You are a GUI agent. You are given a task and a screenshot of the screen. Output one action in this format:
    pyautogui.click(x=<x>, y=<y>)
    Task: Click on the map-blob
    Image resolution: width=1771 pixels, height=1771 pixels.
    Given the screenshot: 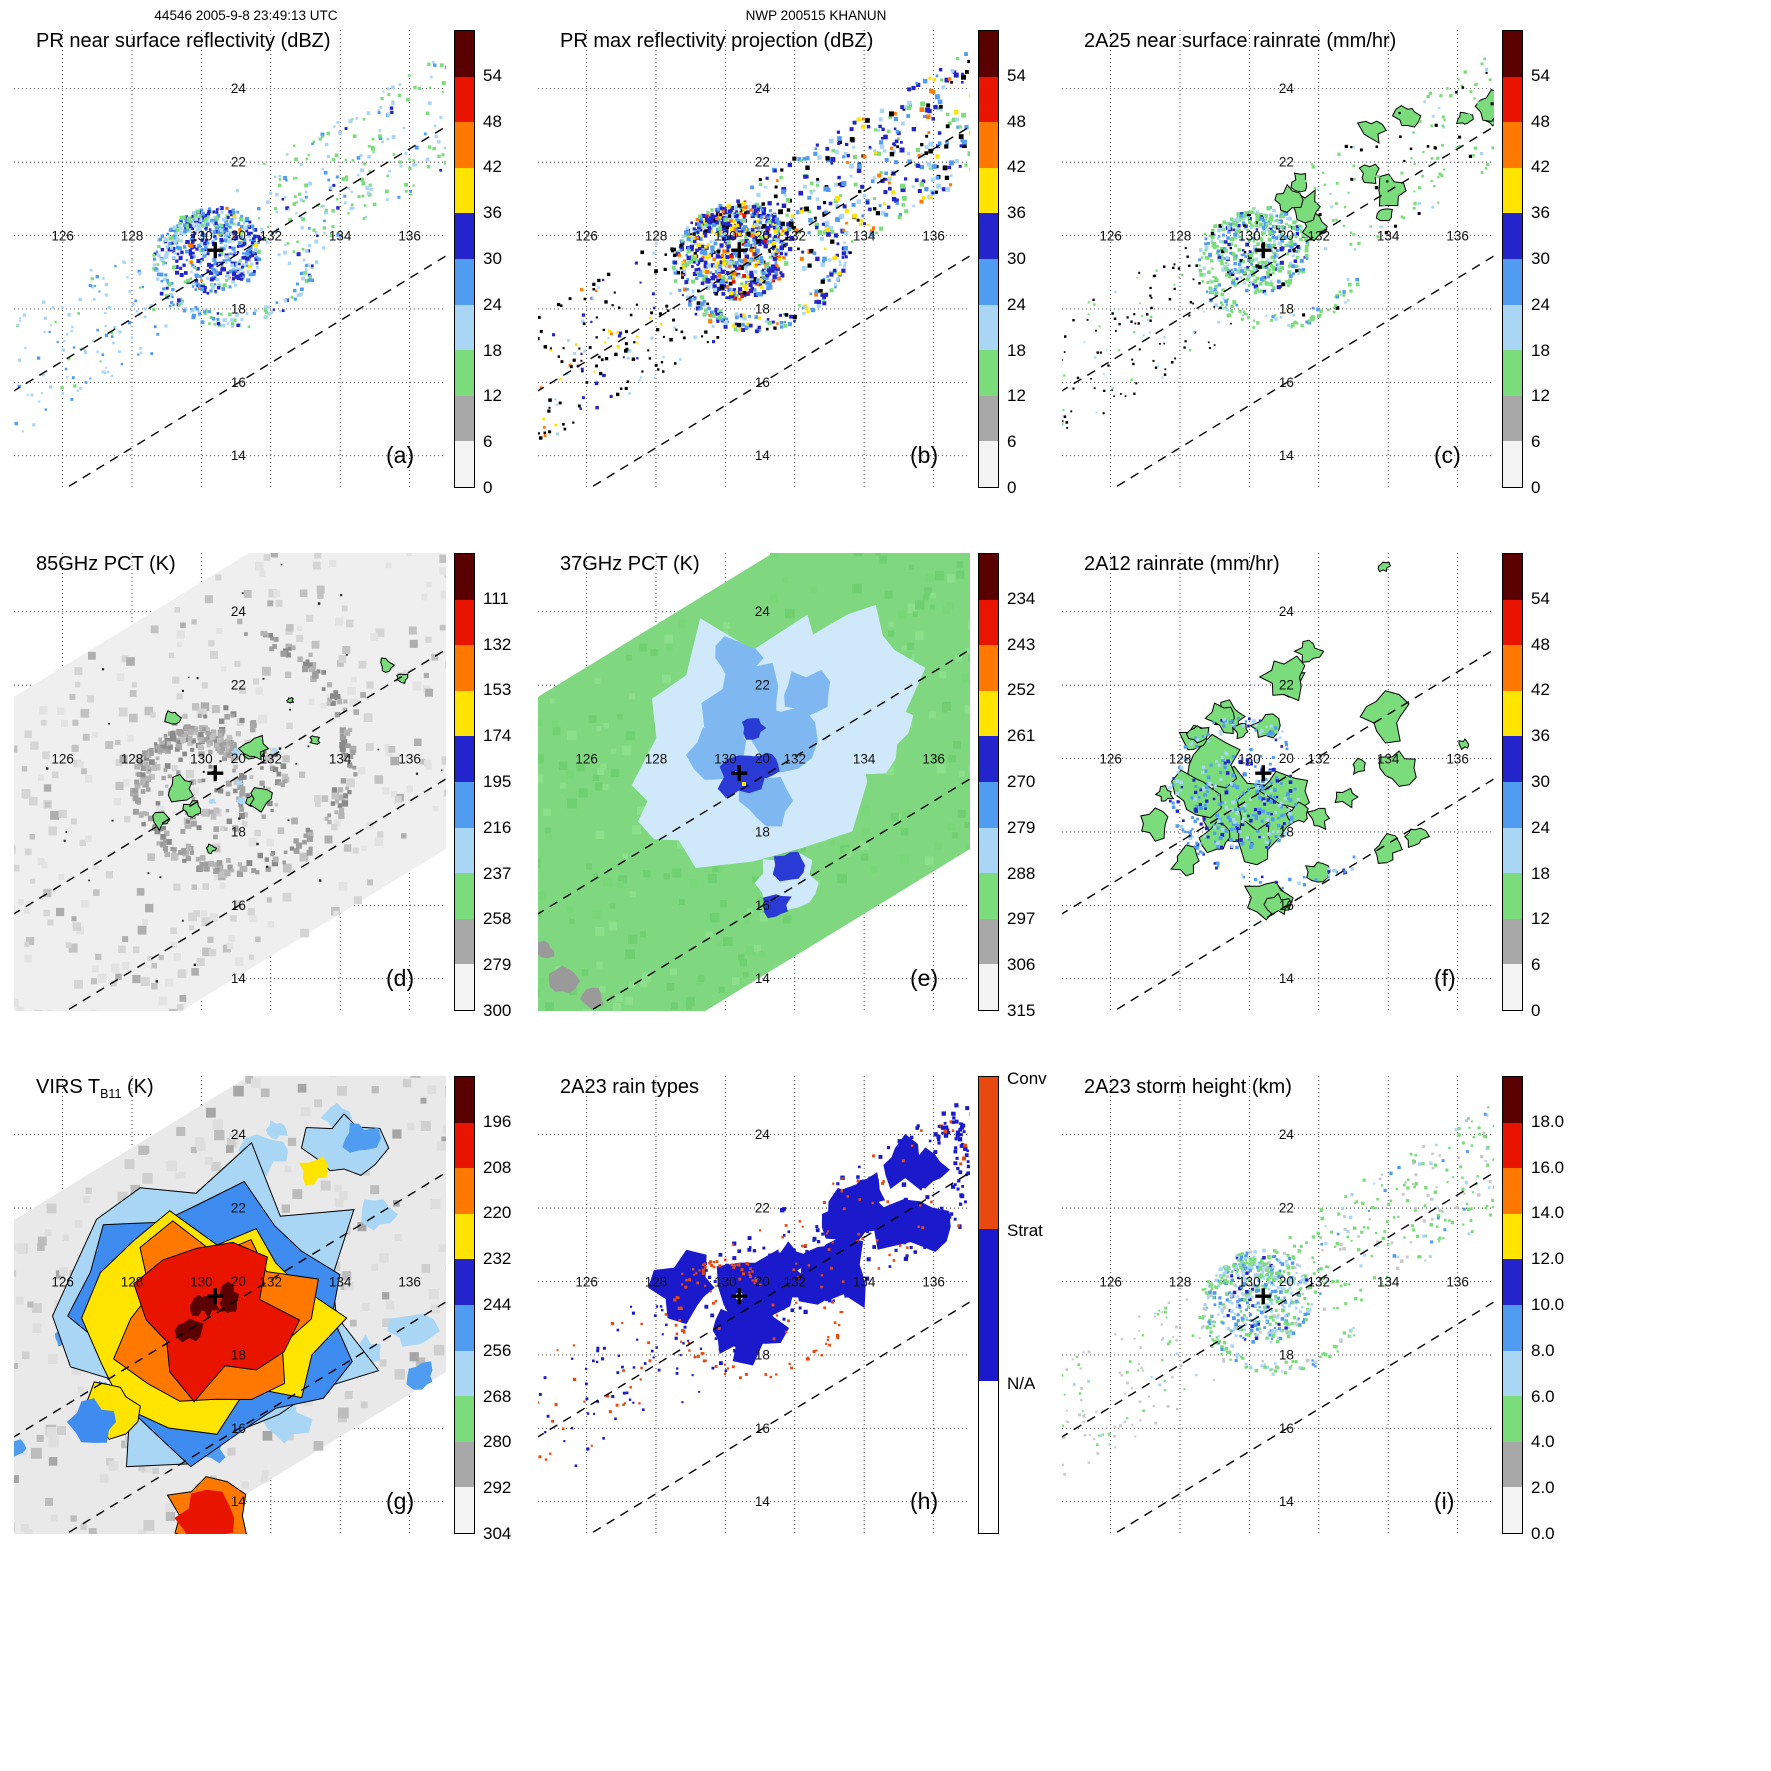 What is the action you would take?
    pyautogui.click(x=388, y=665)
    